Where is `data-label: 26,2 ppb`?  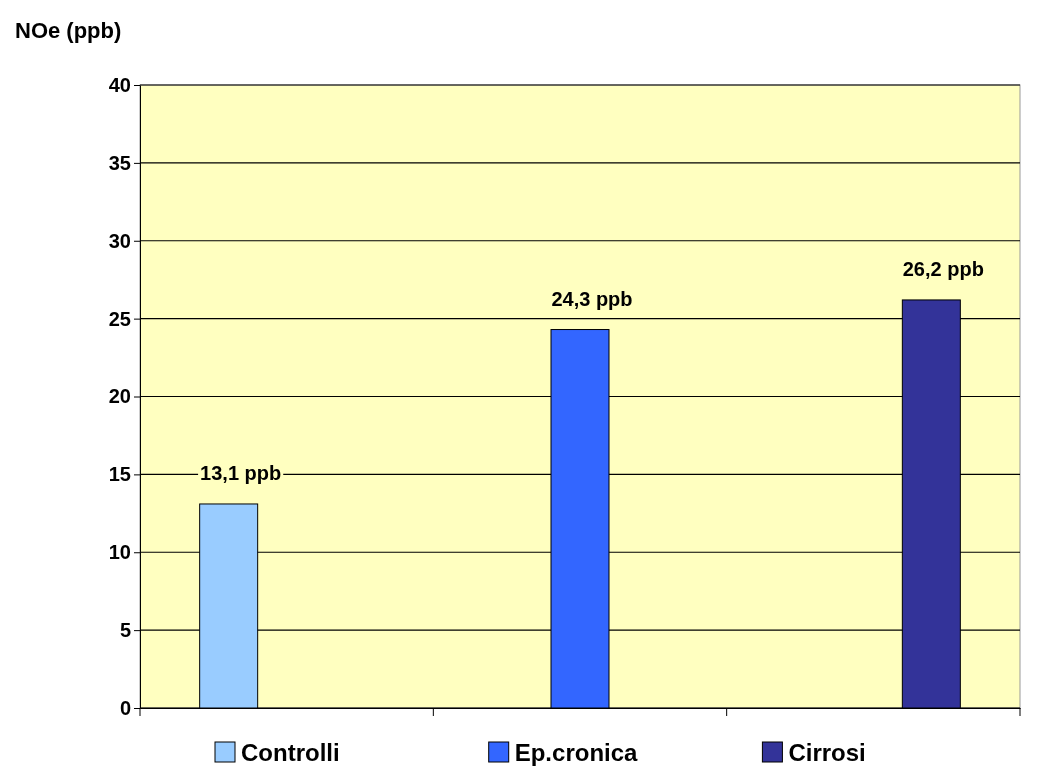
data-label: 26,2 ppb is located at coordinates (943, 268).